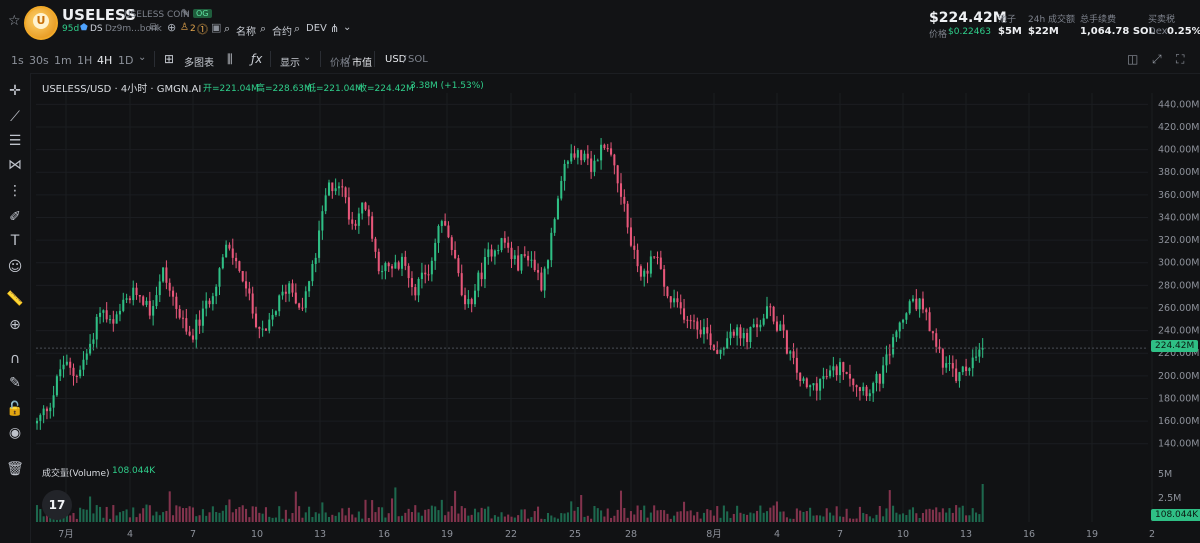 The width and height of the screenshot is (1200, 543). Describe the element at coordinates (15, 141) in the screenshot. I see `horizontal-lines-icon: ☰` at that location.